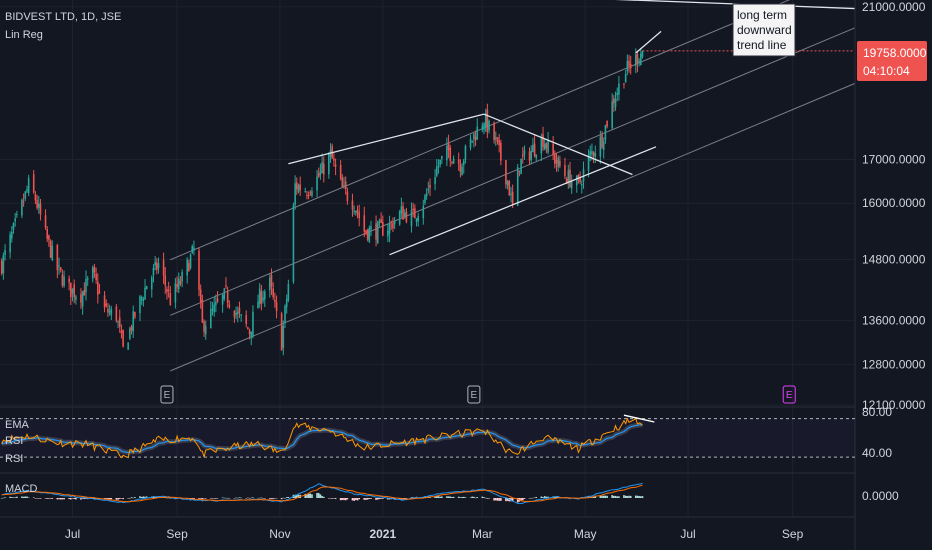 The image size is (932, 550). What do you see at coordinates (894, 7) in the screenshot?
I see `price-tick-label: 21000.0000` at bounding box center [894, 7].